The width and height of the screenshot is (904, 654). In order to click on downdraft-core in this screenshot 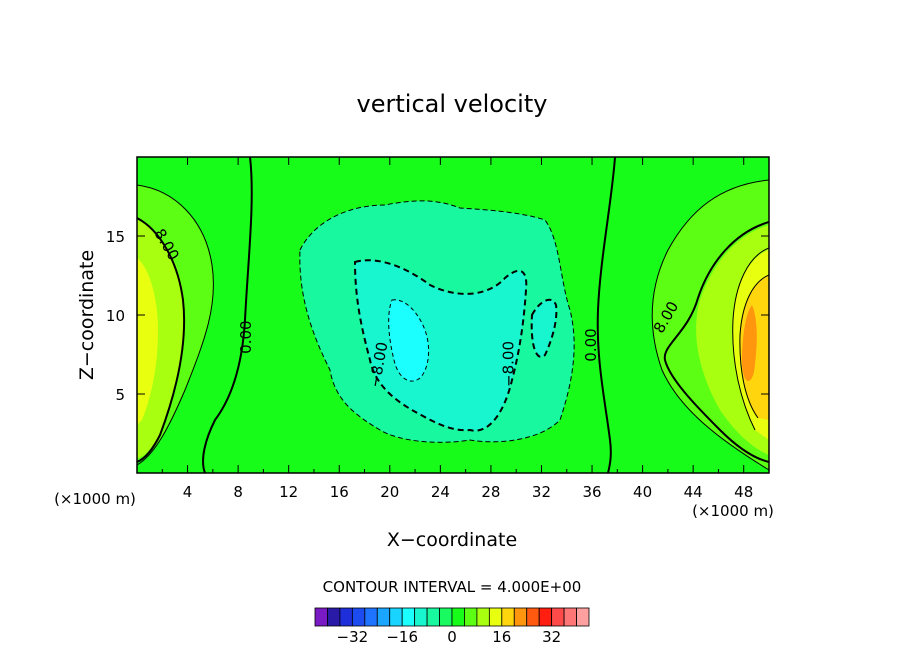, I will do `click(408, 340)`.